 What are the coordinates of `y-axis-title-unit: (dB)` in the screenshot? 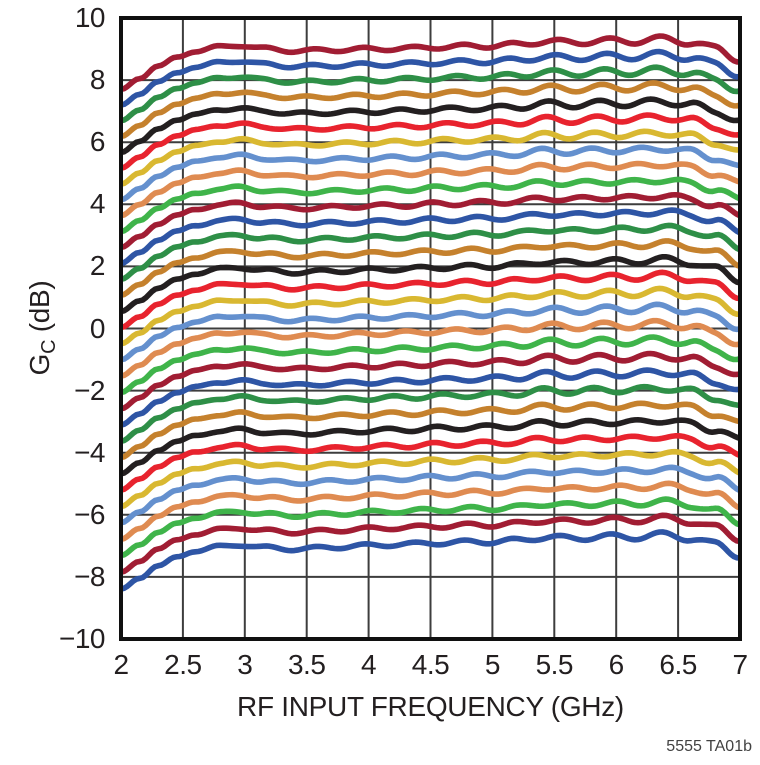 It's located at (39, 310).